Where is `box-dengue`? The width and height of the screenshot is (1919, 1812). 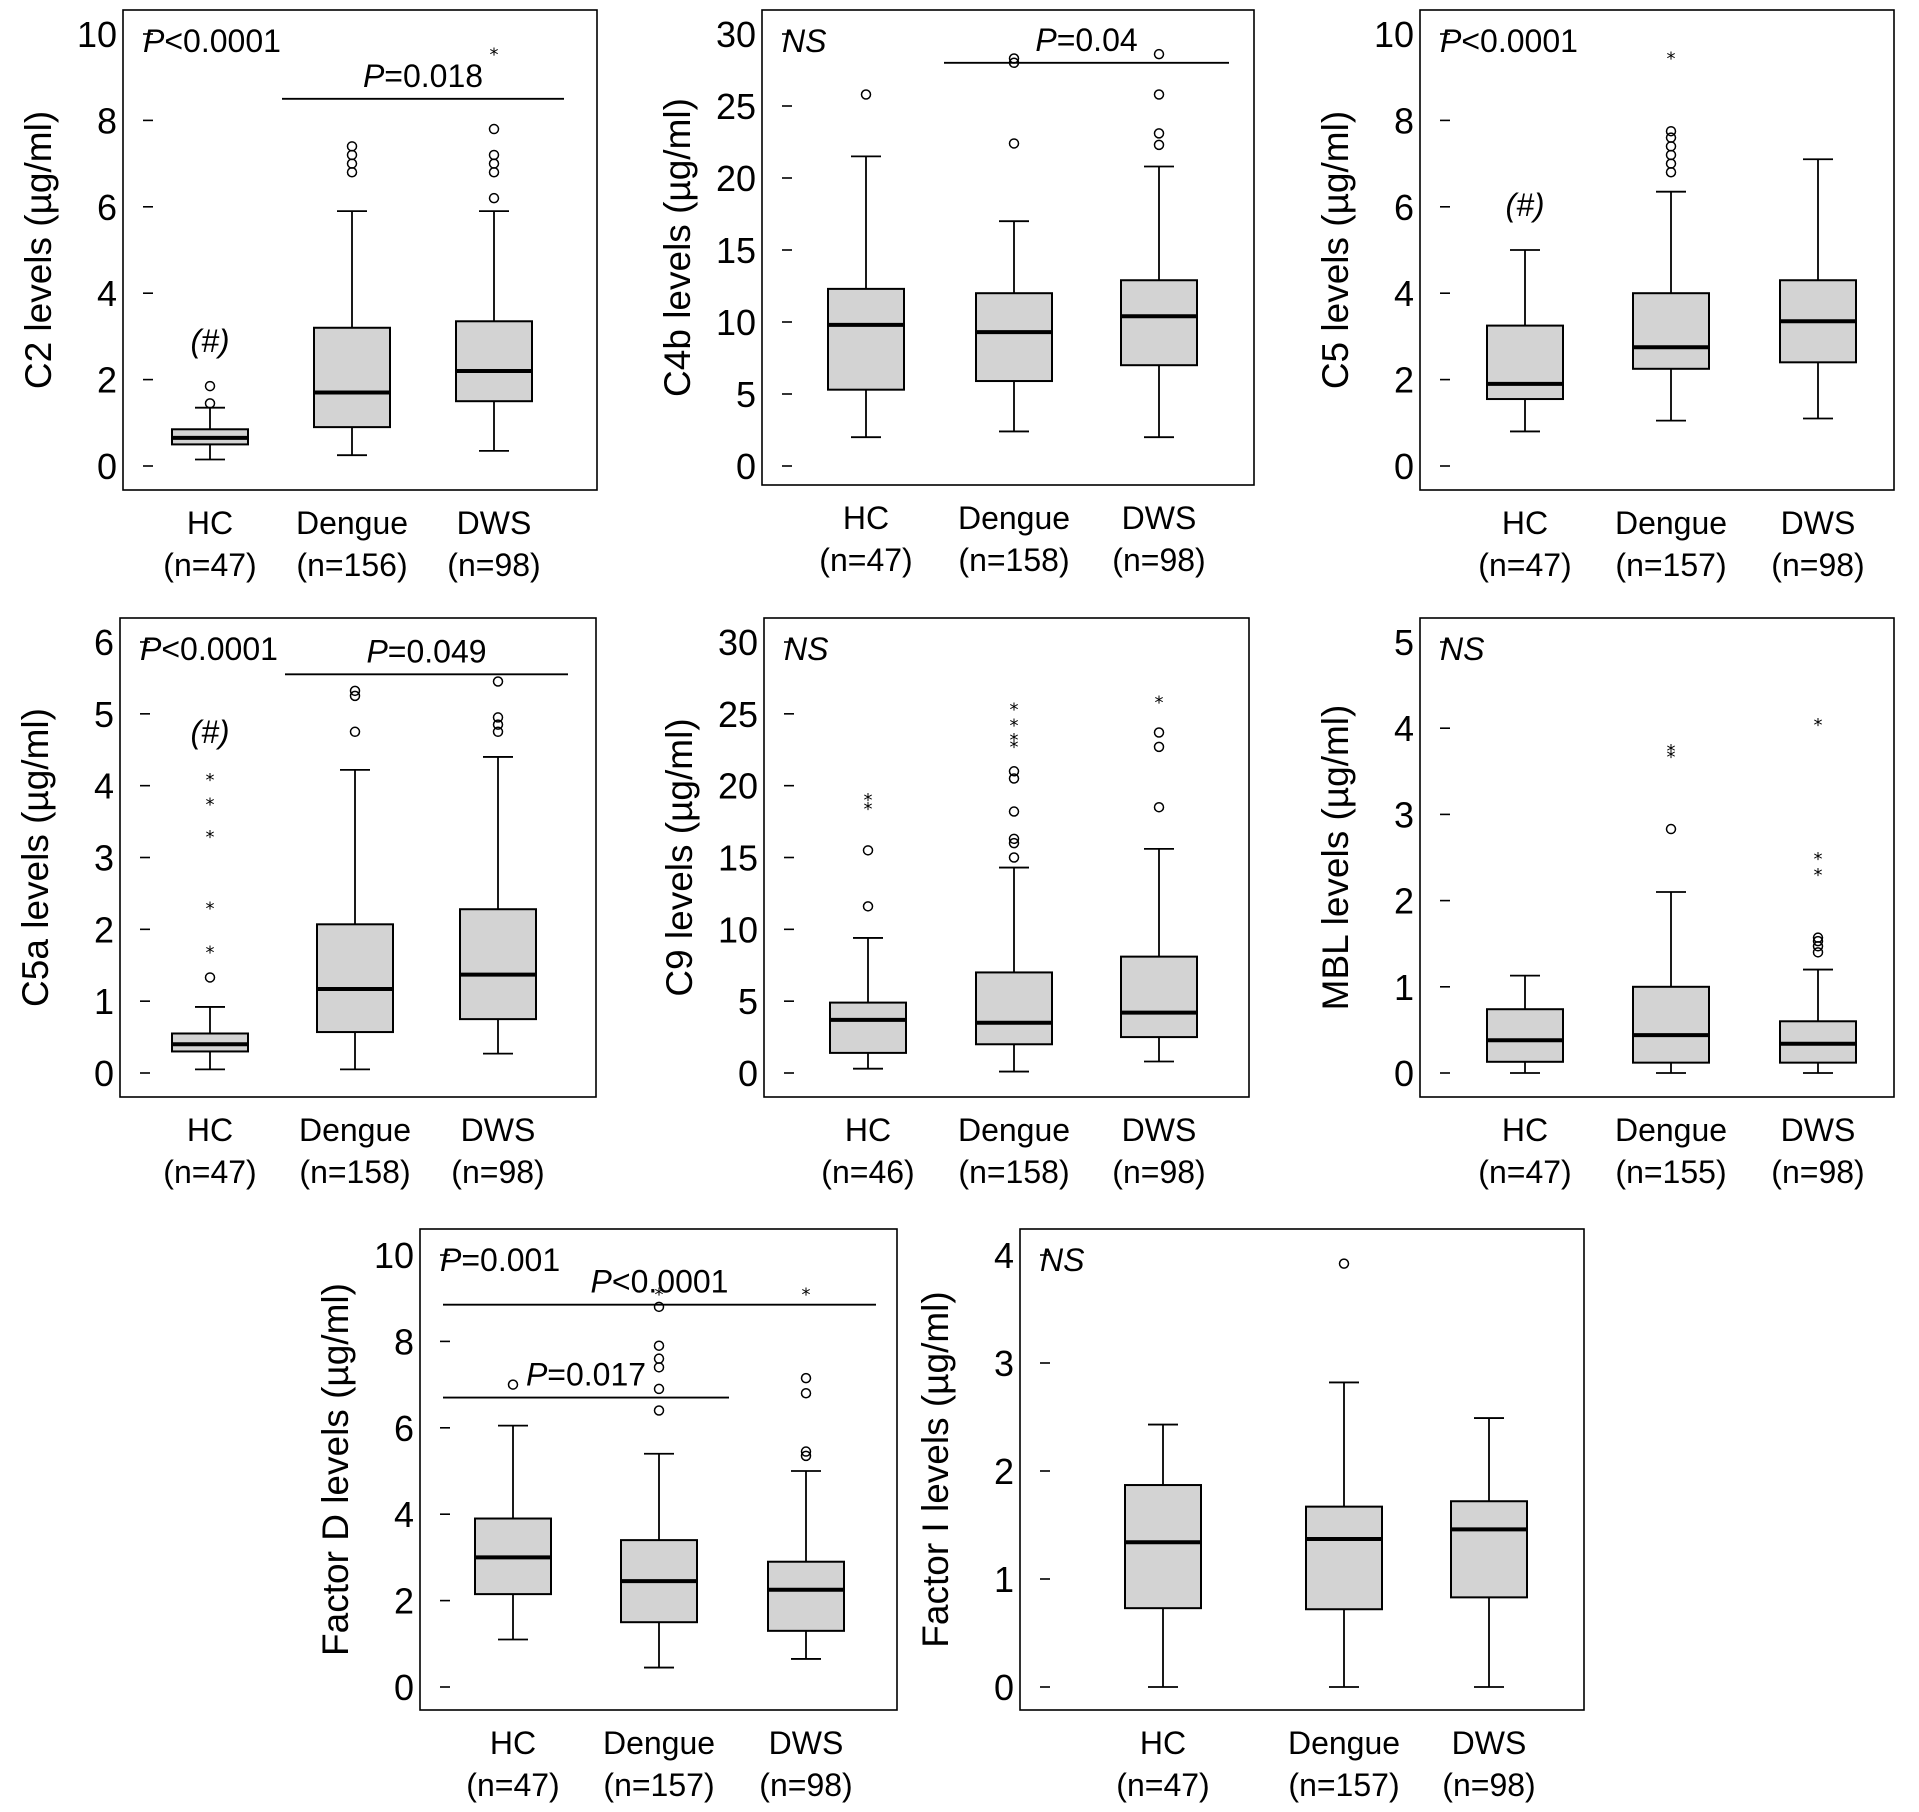 box-dengue is located at coordinates (355, 878).